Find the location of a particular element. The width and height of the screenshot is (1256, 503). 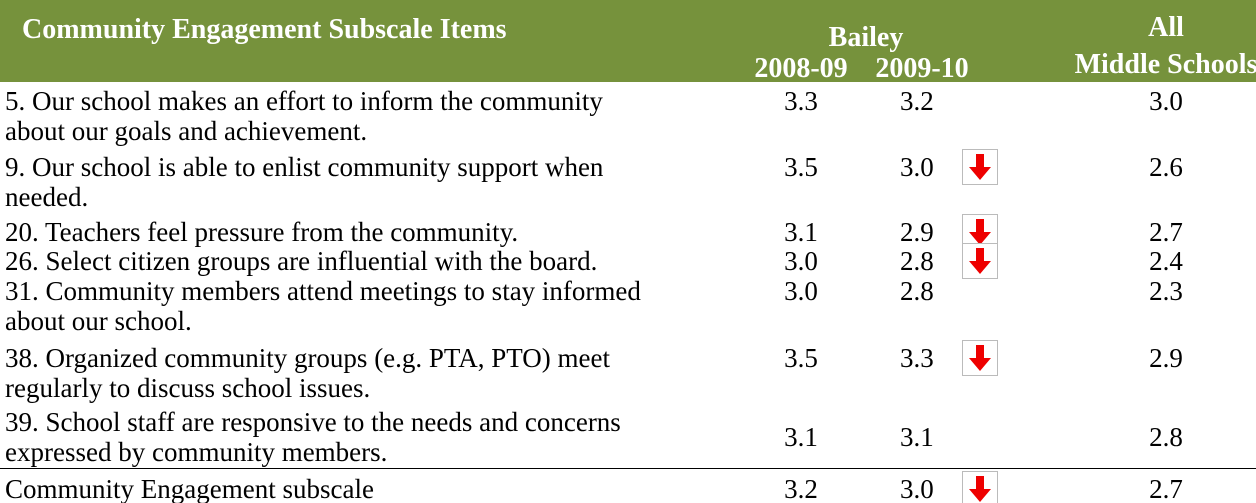

column-title: Community Engagement Subscale Items is located at coordinates (264, 29).